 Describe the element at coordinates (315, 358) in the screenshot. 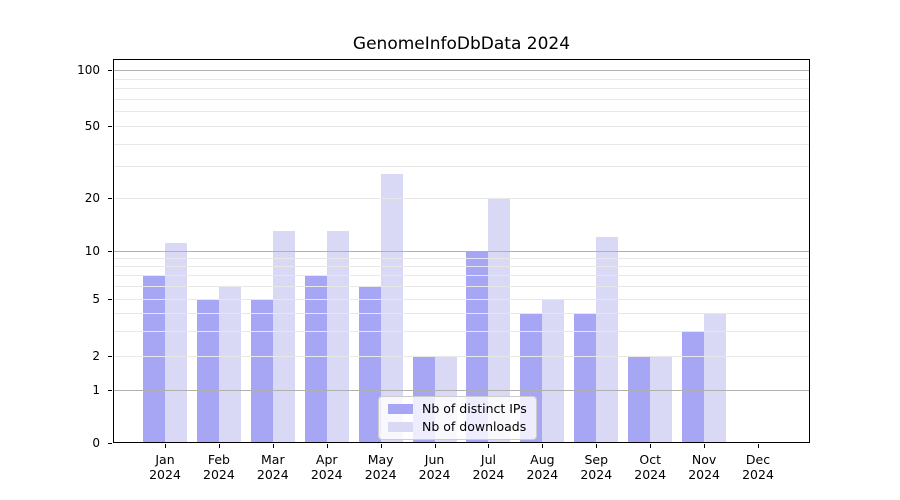

I see `bar-ips-apr` at that location.